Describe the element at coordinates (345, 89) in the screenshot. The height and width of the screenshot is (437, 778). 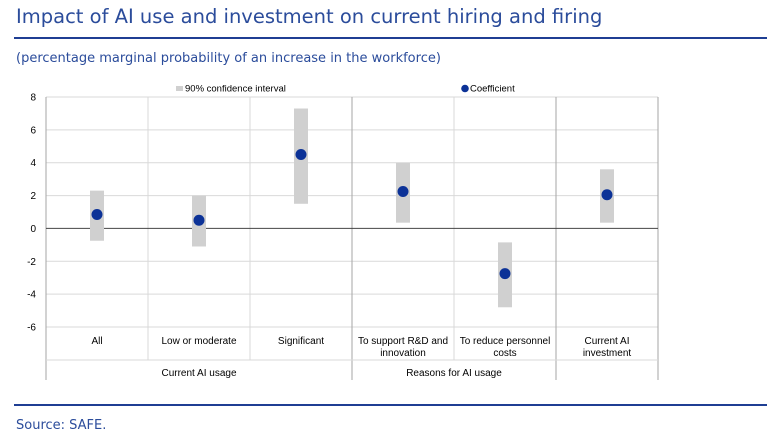
I see `legend: 90% confidence interval Coefficient` at that location.